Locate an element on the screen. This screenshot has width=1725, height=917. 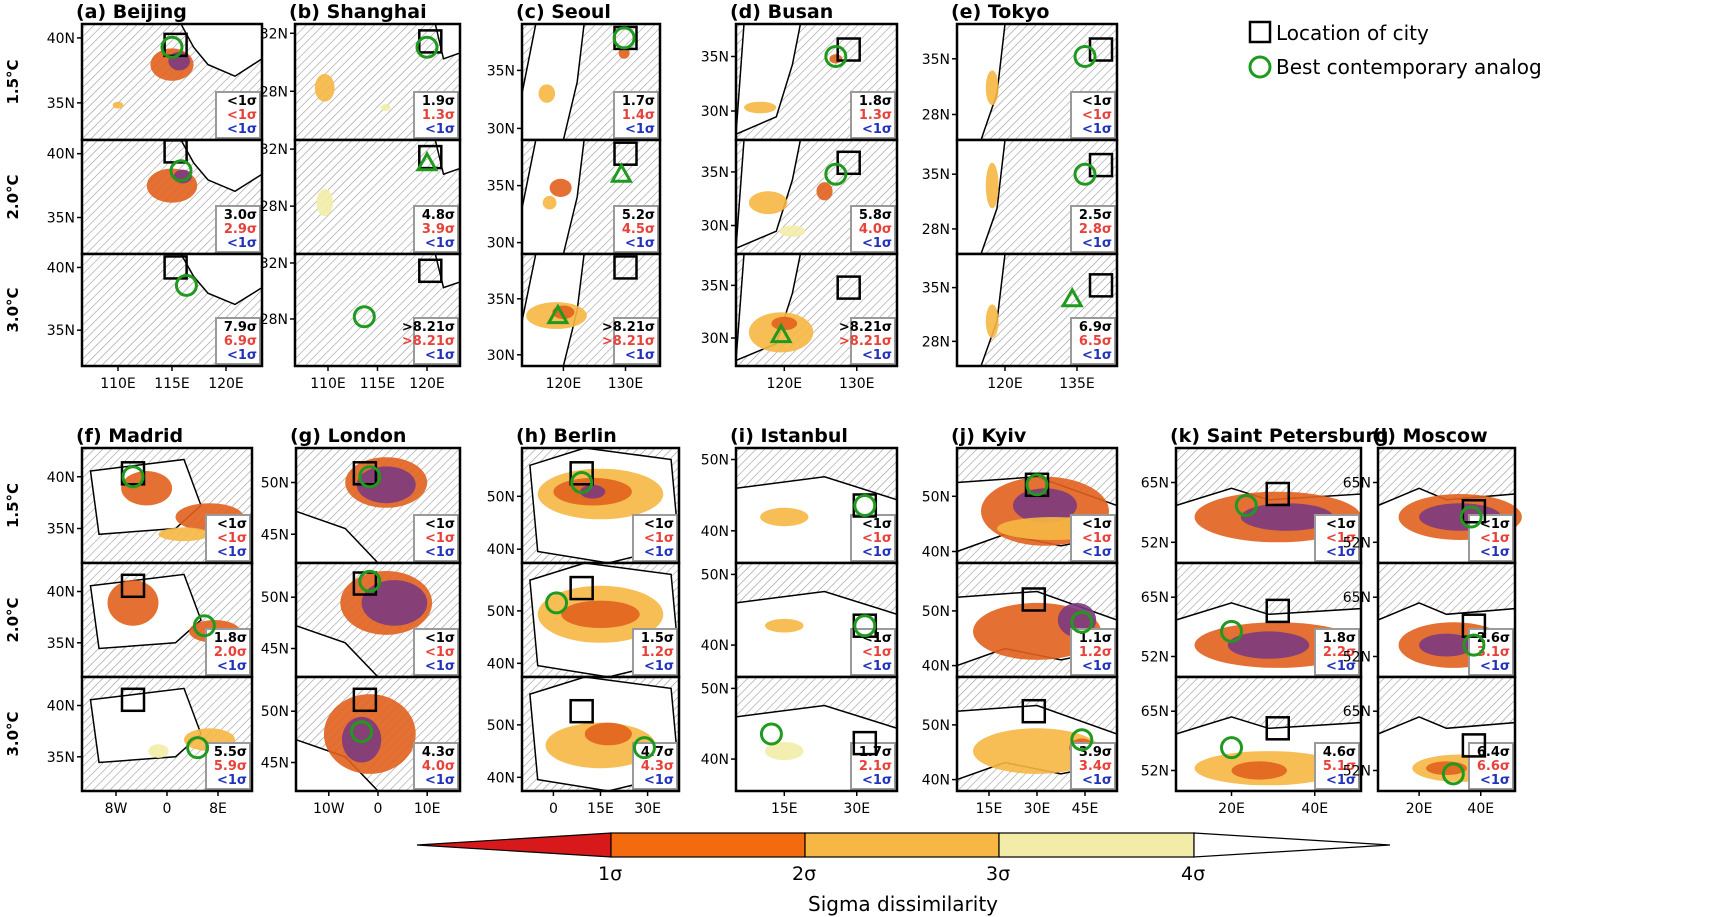
sigma-value: 1.2σ is located at coordinates (1095, 652).